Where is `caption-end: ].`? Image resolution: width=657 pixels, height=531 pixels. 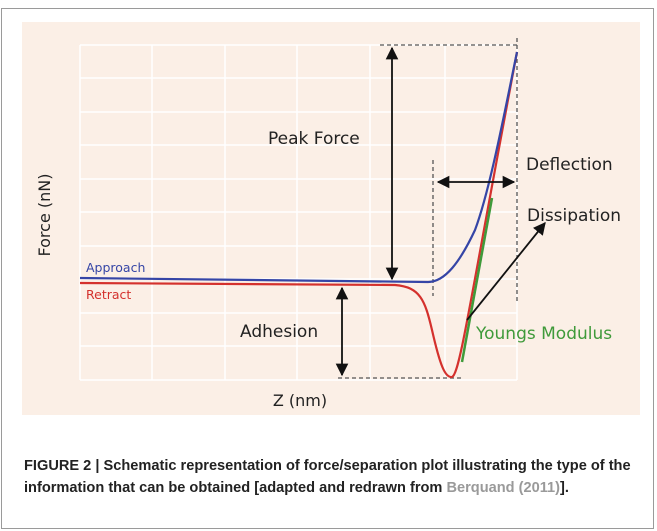 caption-end: ]. is located at coordinates (564, 488).